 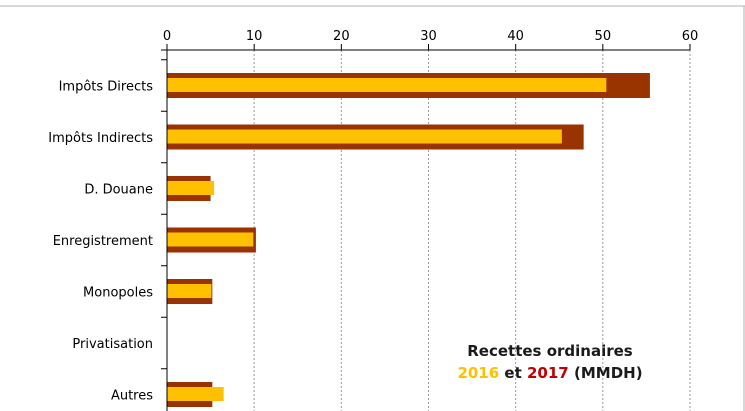 I want to click on x-tick-label: 10, so click(x=254, y=36).